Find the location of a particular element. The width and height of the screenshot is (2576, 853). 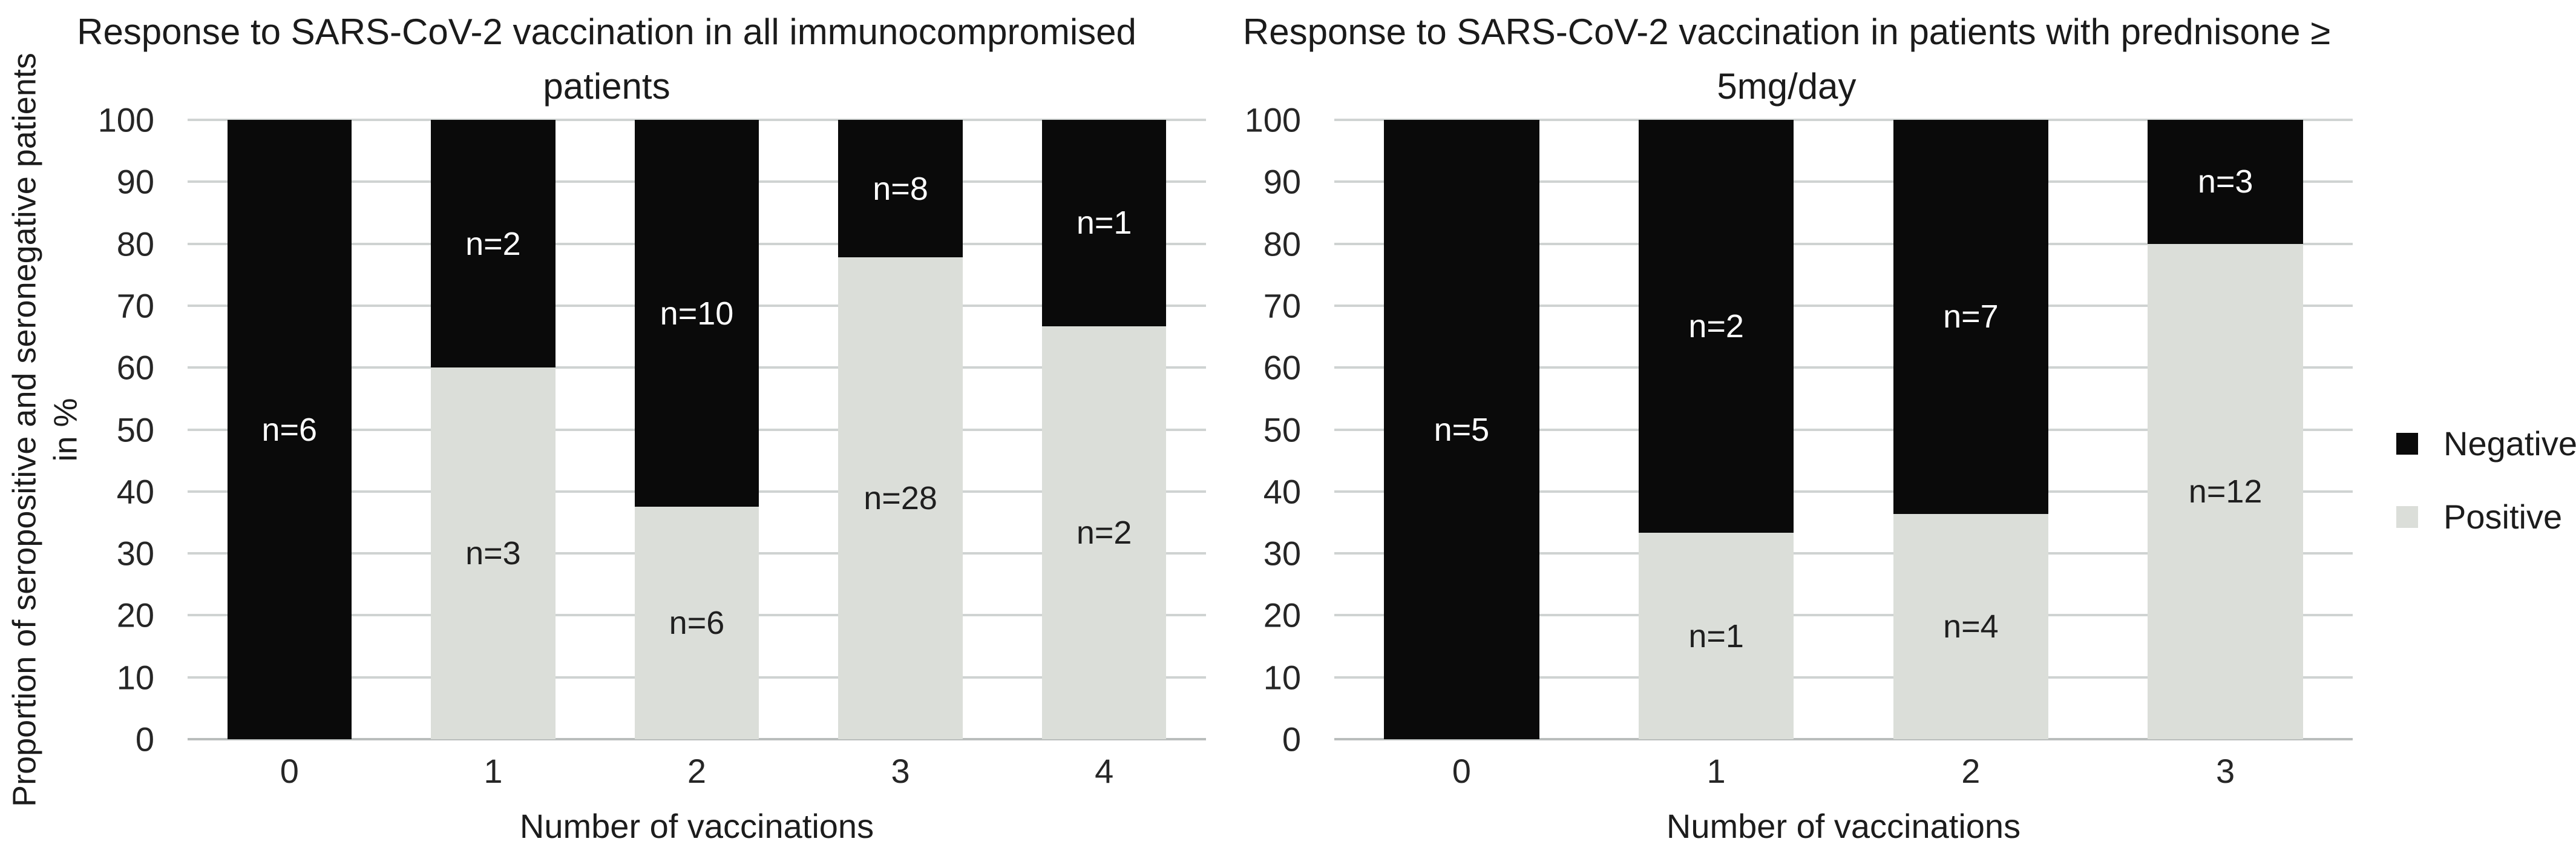

segment-count-label: n=4 is located at coordinates (1971, 627).